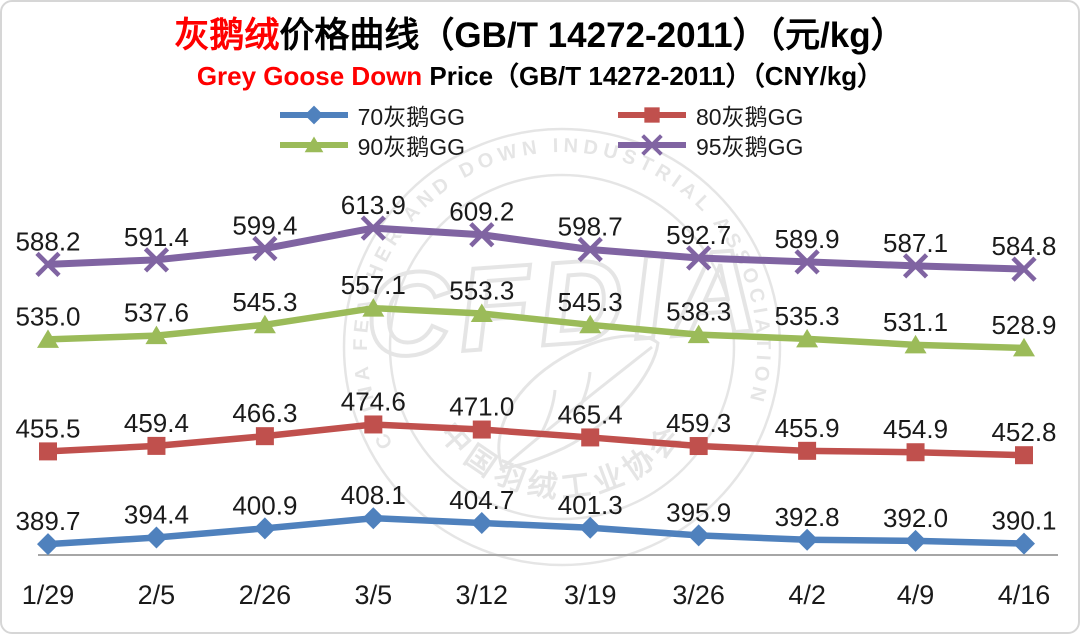 The width and height of the screenshot is (1080, 634). Describe the element at coordinates (698, 595) in the screenshot. I see `x-axis-label: 3/26` at that location.